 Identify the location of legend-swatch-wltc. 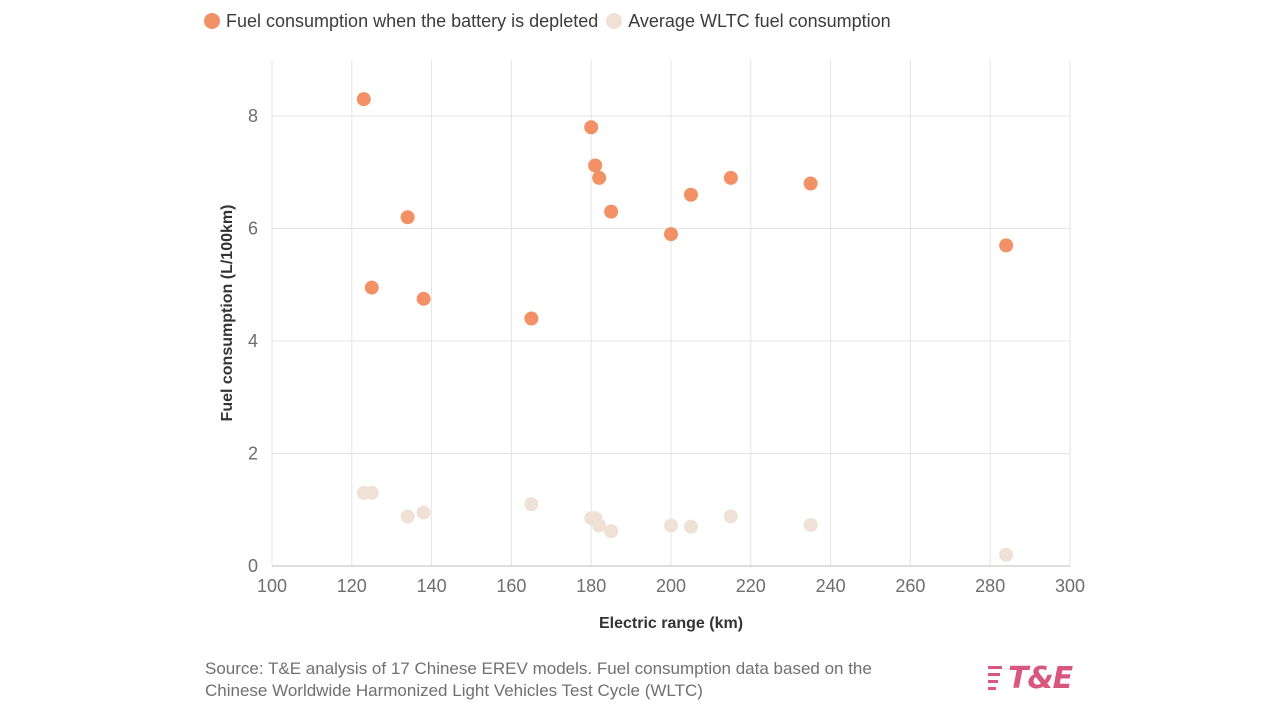
(614, 21).